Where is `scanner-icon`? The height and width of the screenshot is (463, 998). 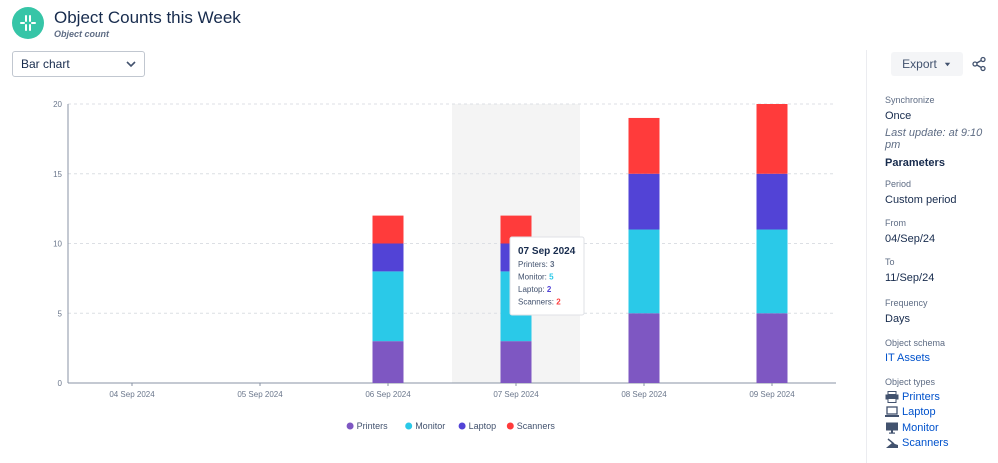
scanner-icon is located at coordinates (892, 443).